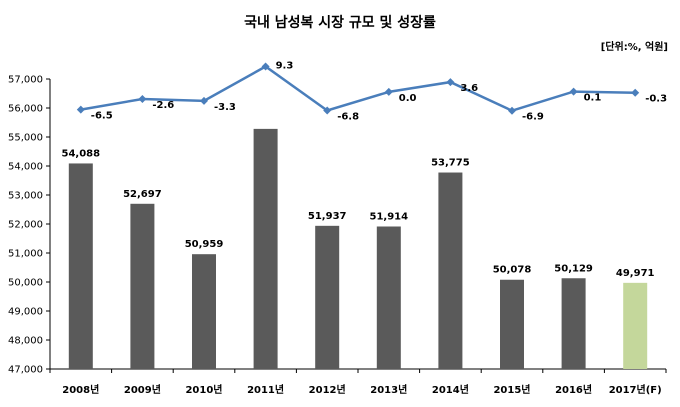 This screenshot has height=407, width=680. What do you see at coordinates (25, 138) in the screenshot?
I see `y-tick-label: 55,000` at bounding box center [25, 138].